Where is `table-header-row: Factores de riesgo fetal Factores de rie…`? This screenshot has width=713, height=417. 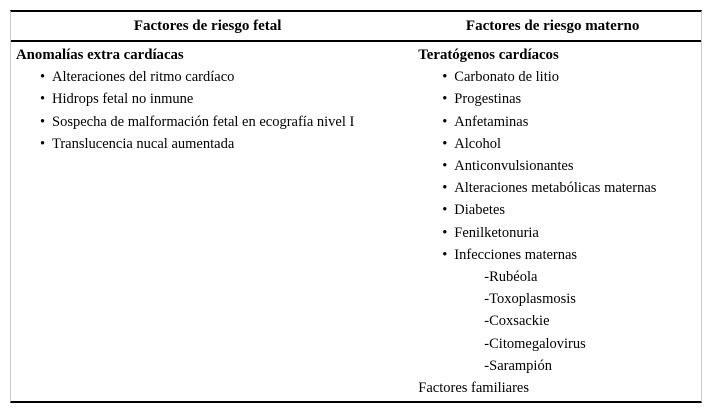
table-header-row: Factores de riesgo fetal Factores de rie… is located at coordinates (356, 27).